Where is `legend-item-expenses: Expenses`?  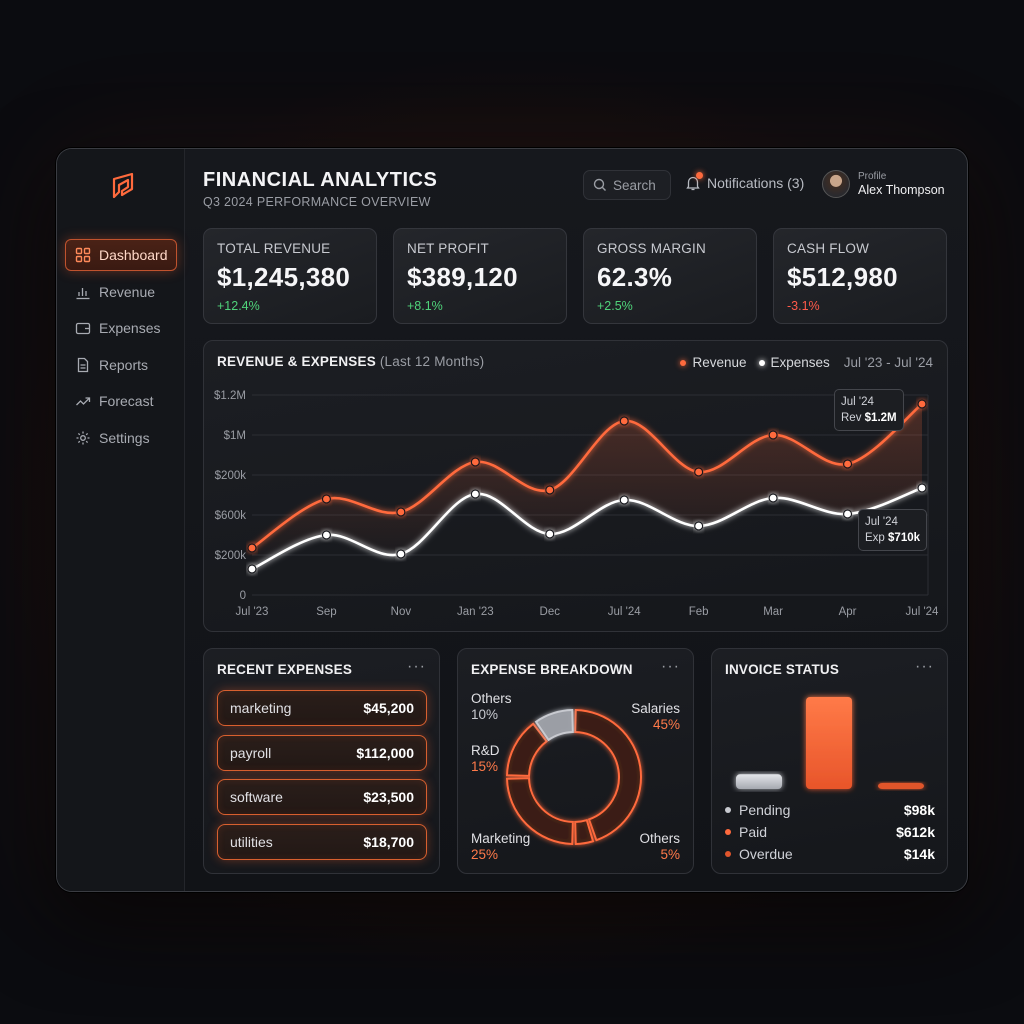
legend-item-expenses: Expenses is located at coordinates (794, 362).